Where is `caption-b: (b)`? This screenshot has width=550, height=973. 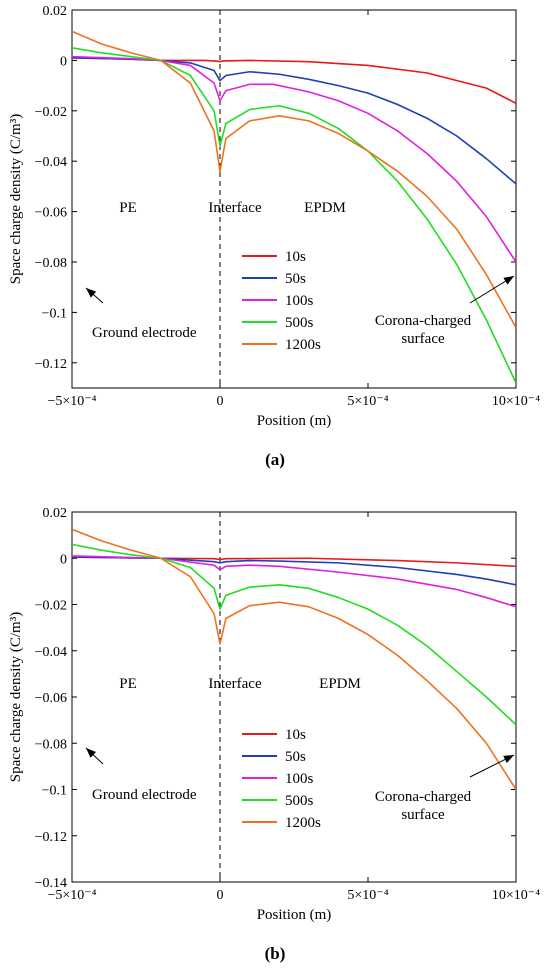 caption-b: (b) is located at coordinates (275, 953).